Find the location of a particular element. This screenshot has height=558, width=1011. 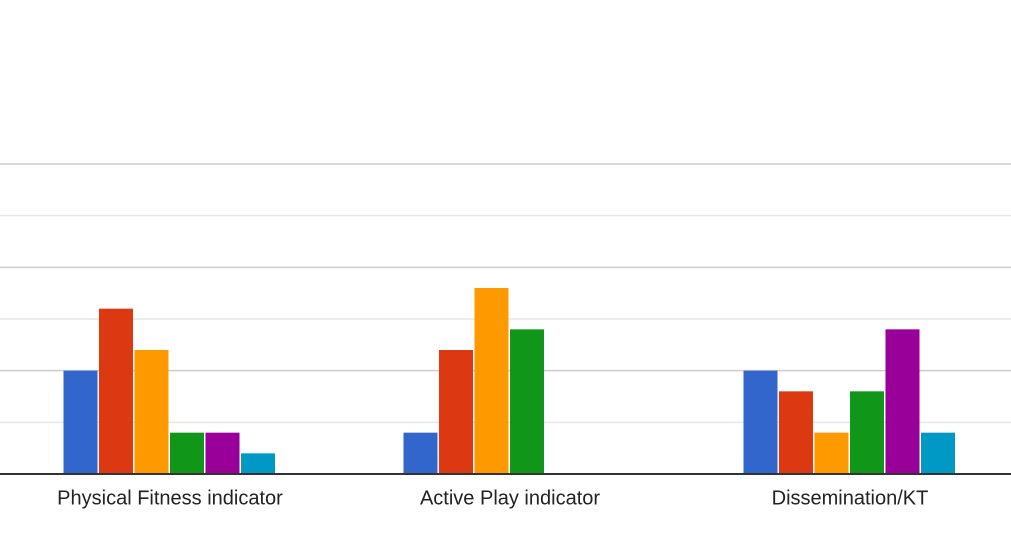

x-tick-label: Physical Fitness indicator is located at coordinates (170, 498).